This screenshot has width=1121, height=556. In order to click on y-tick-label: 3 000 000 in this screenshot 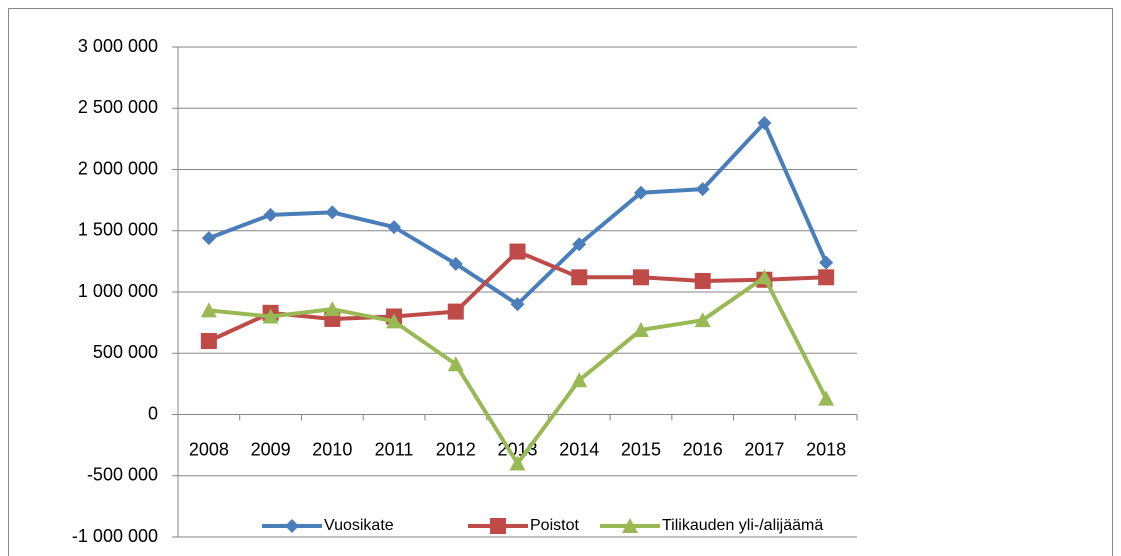, I will do `click(118, 46)`.